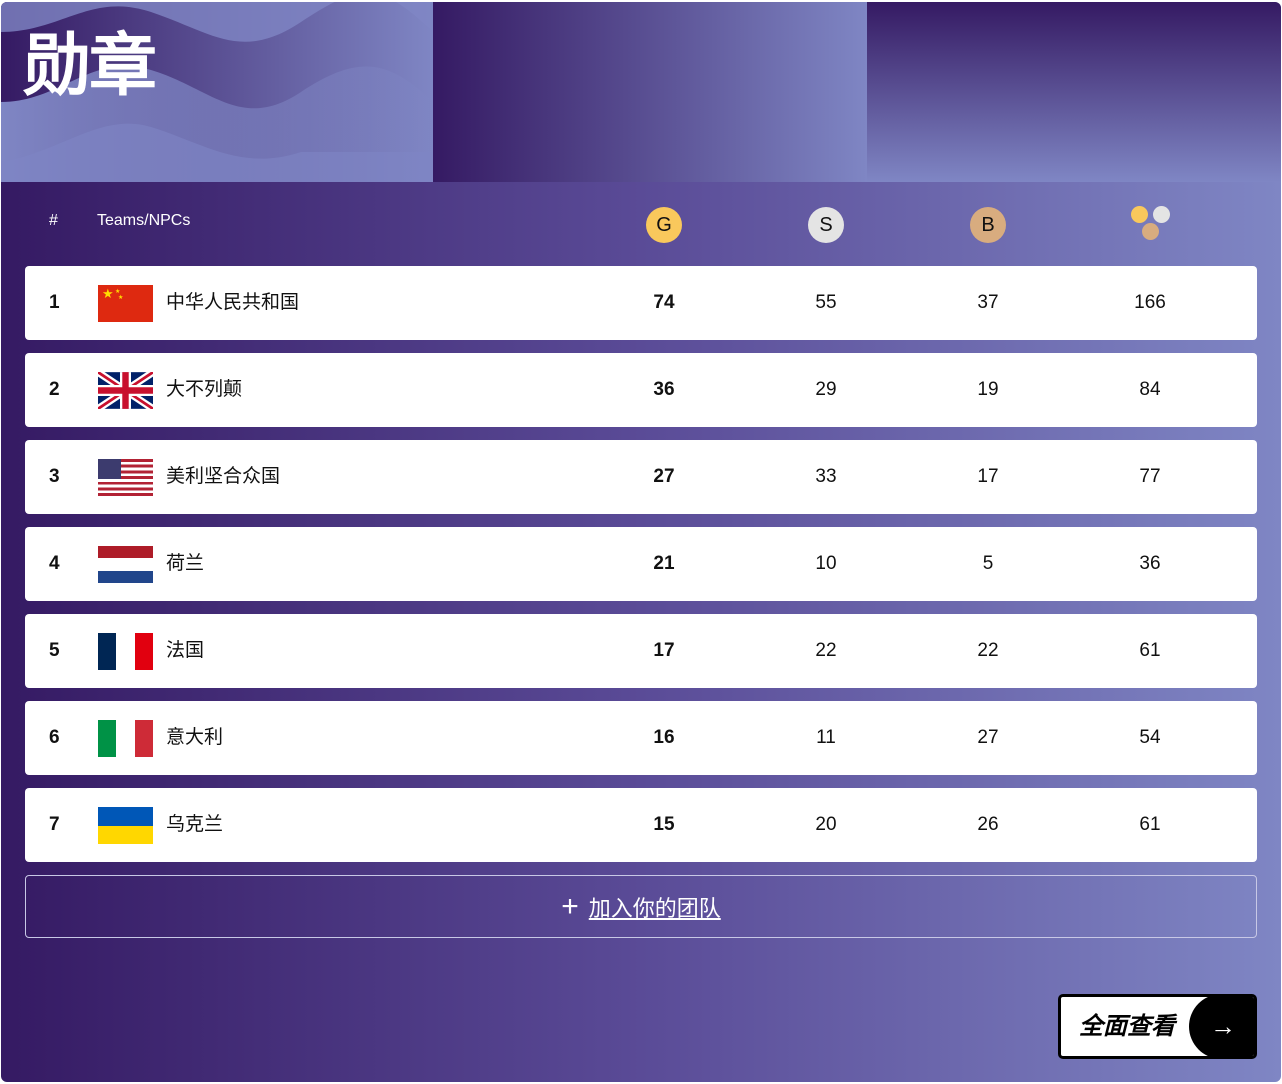 Image resolution: width=1282 pixels, height=1084 pixels. What do you see at coordinates (826, 225) in the screenshot?
I see `silver-medal-icon: S` at bounding box center [826, 225].